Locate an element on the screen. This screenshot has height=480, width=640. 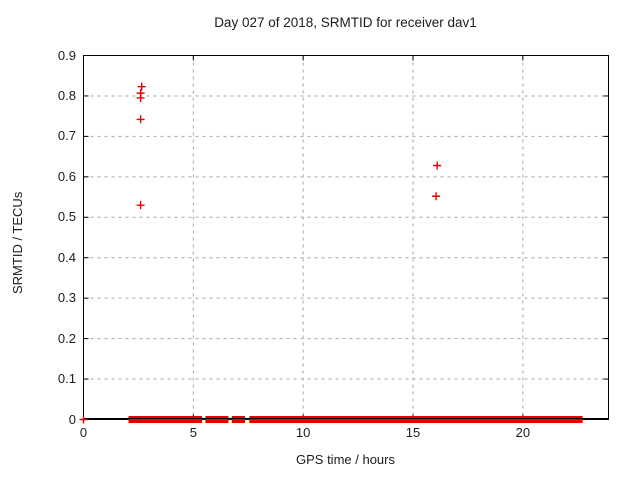
y-tick-label: 0 is located at coordinates (72, 419).